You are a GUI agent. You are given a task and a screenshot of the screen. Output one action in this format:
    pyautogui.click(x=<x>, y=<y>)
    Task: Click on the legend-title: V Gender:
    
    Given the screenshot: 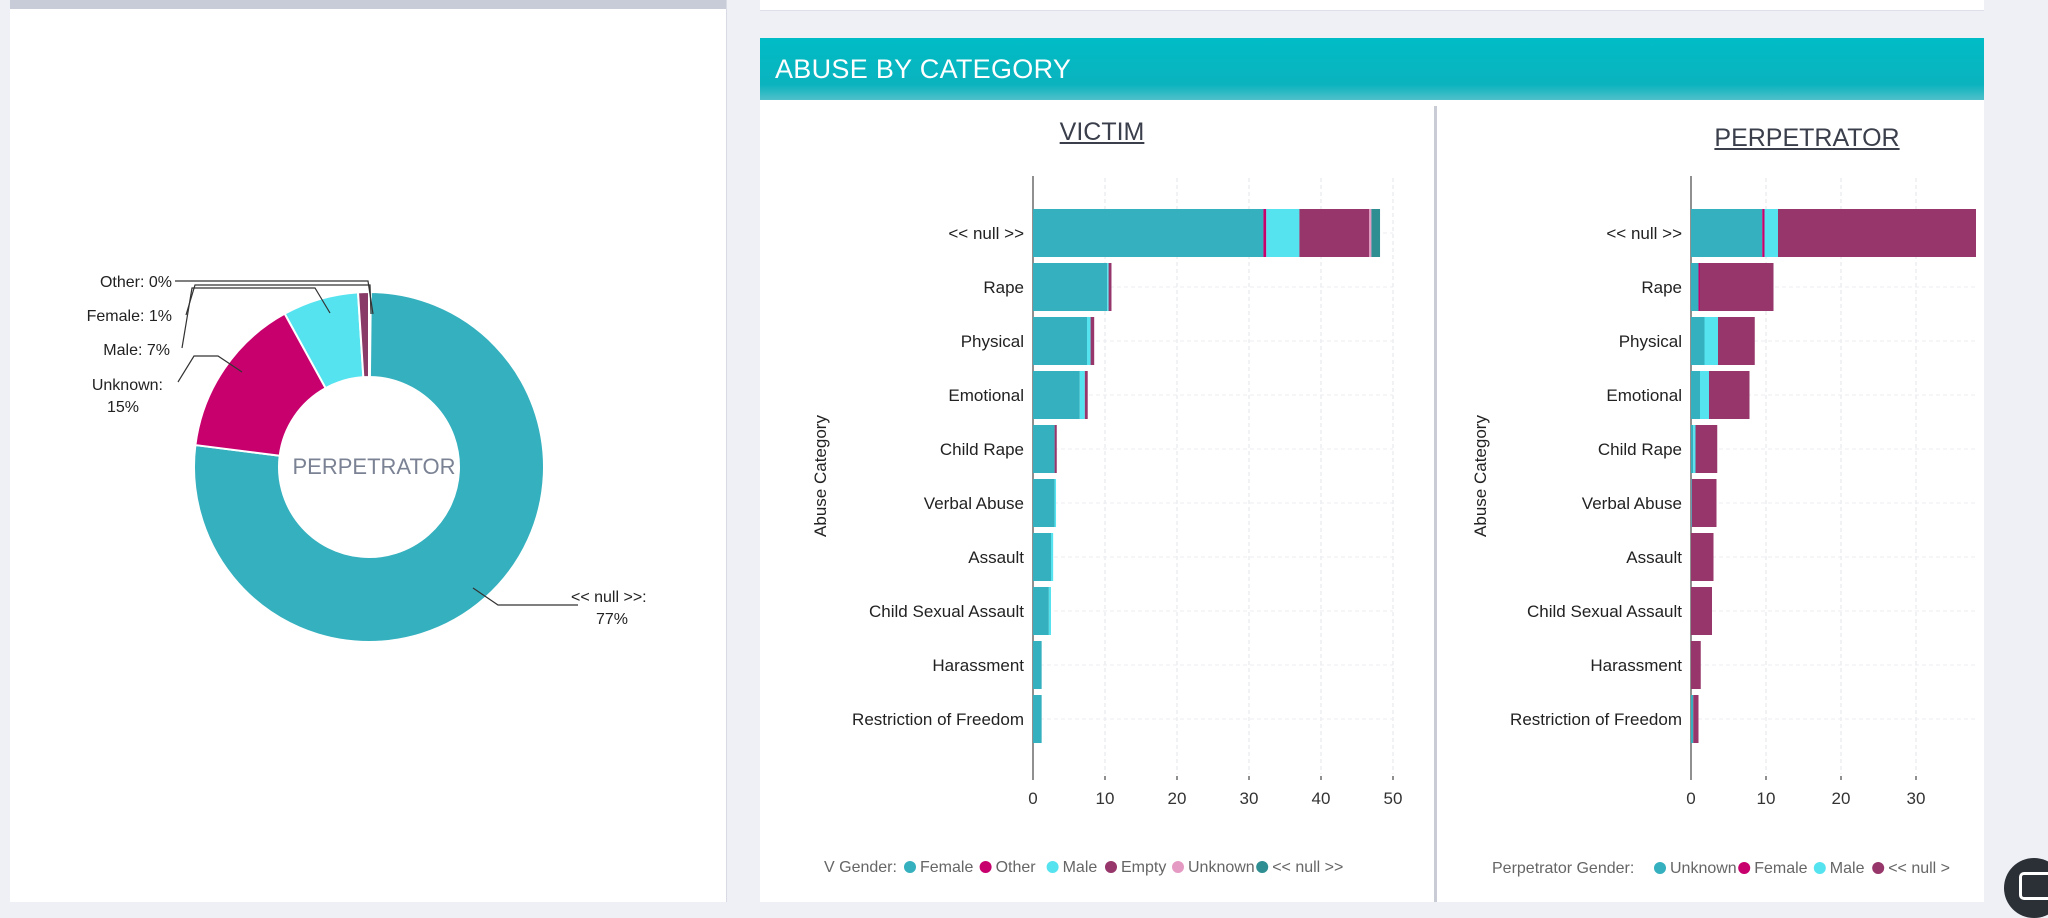 What is the action you would take?
    pyautogui.click(x=860, y=867)
    